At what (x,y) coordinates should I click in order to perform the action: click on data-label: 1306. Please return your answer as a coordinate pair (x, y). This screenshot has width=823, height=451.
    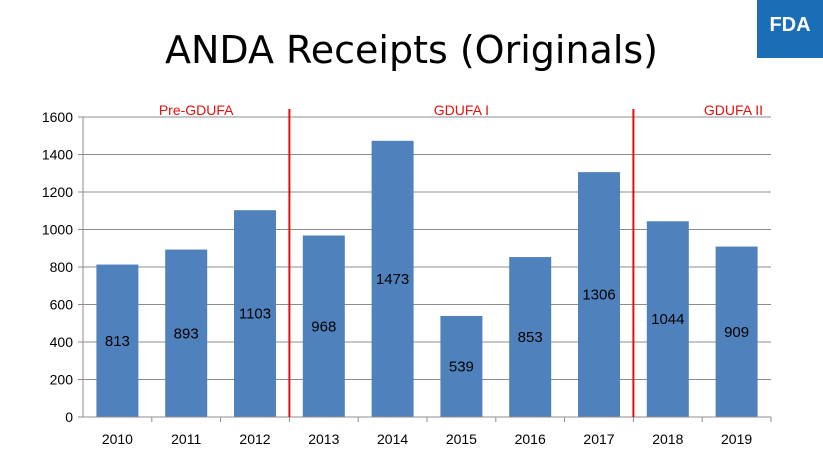
    Looking at the image, I should click on (598, 295).